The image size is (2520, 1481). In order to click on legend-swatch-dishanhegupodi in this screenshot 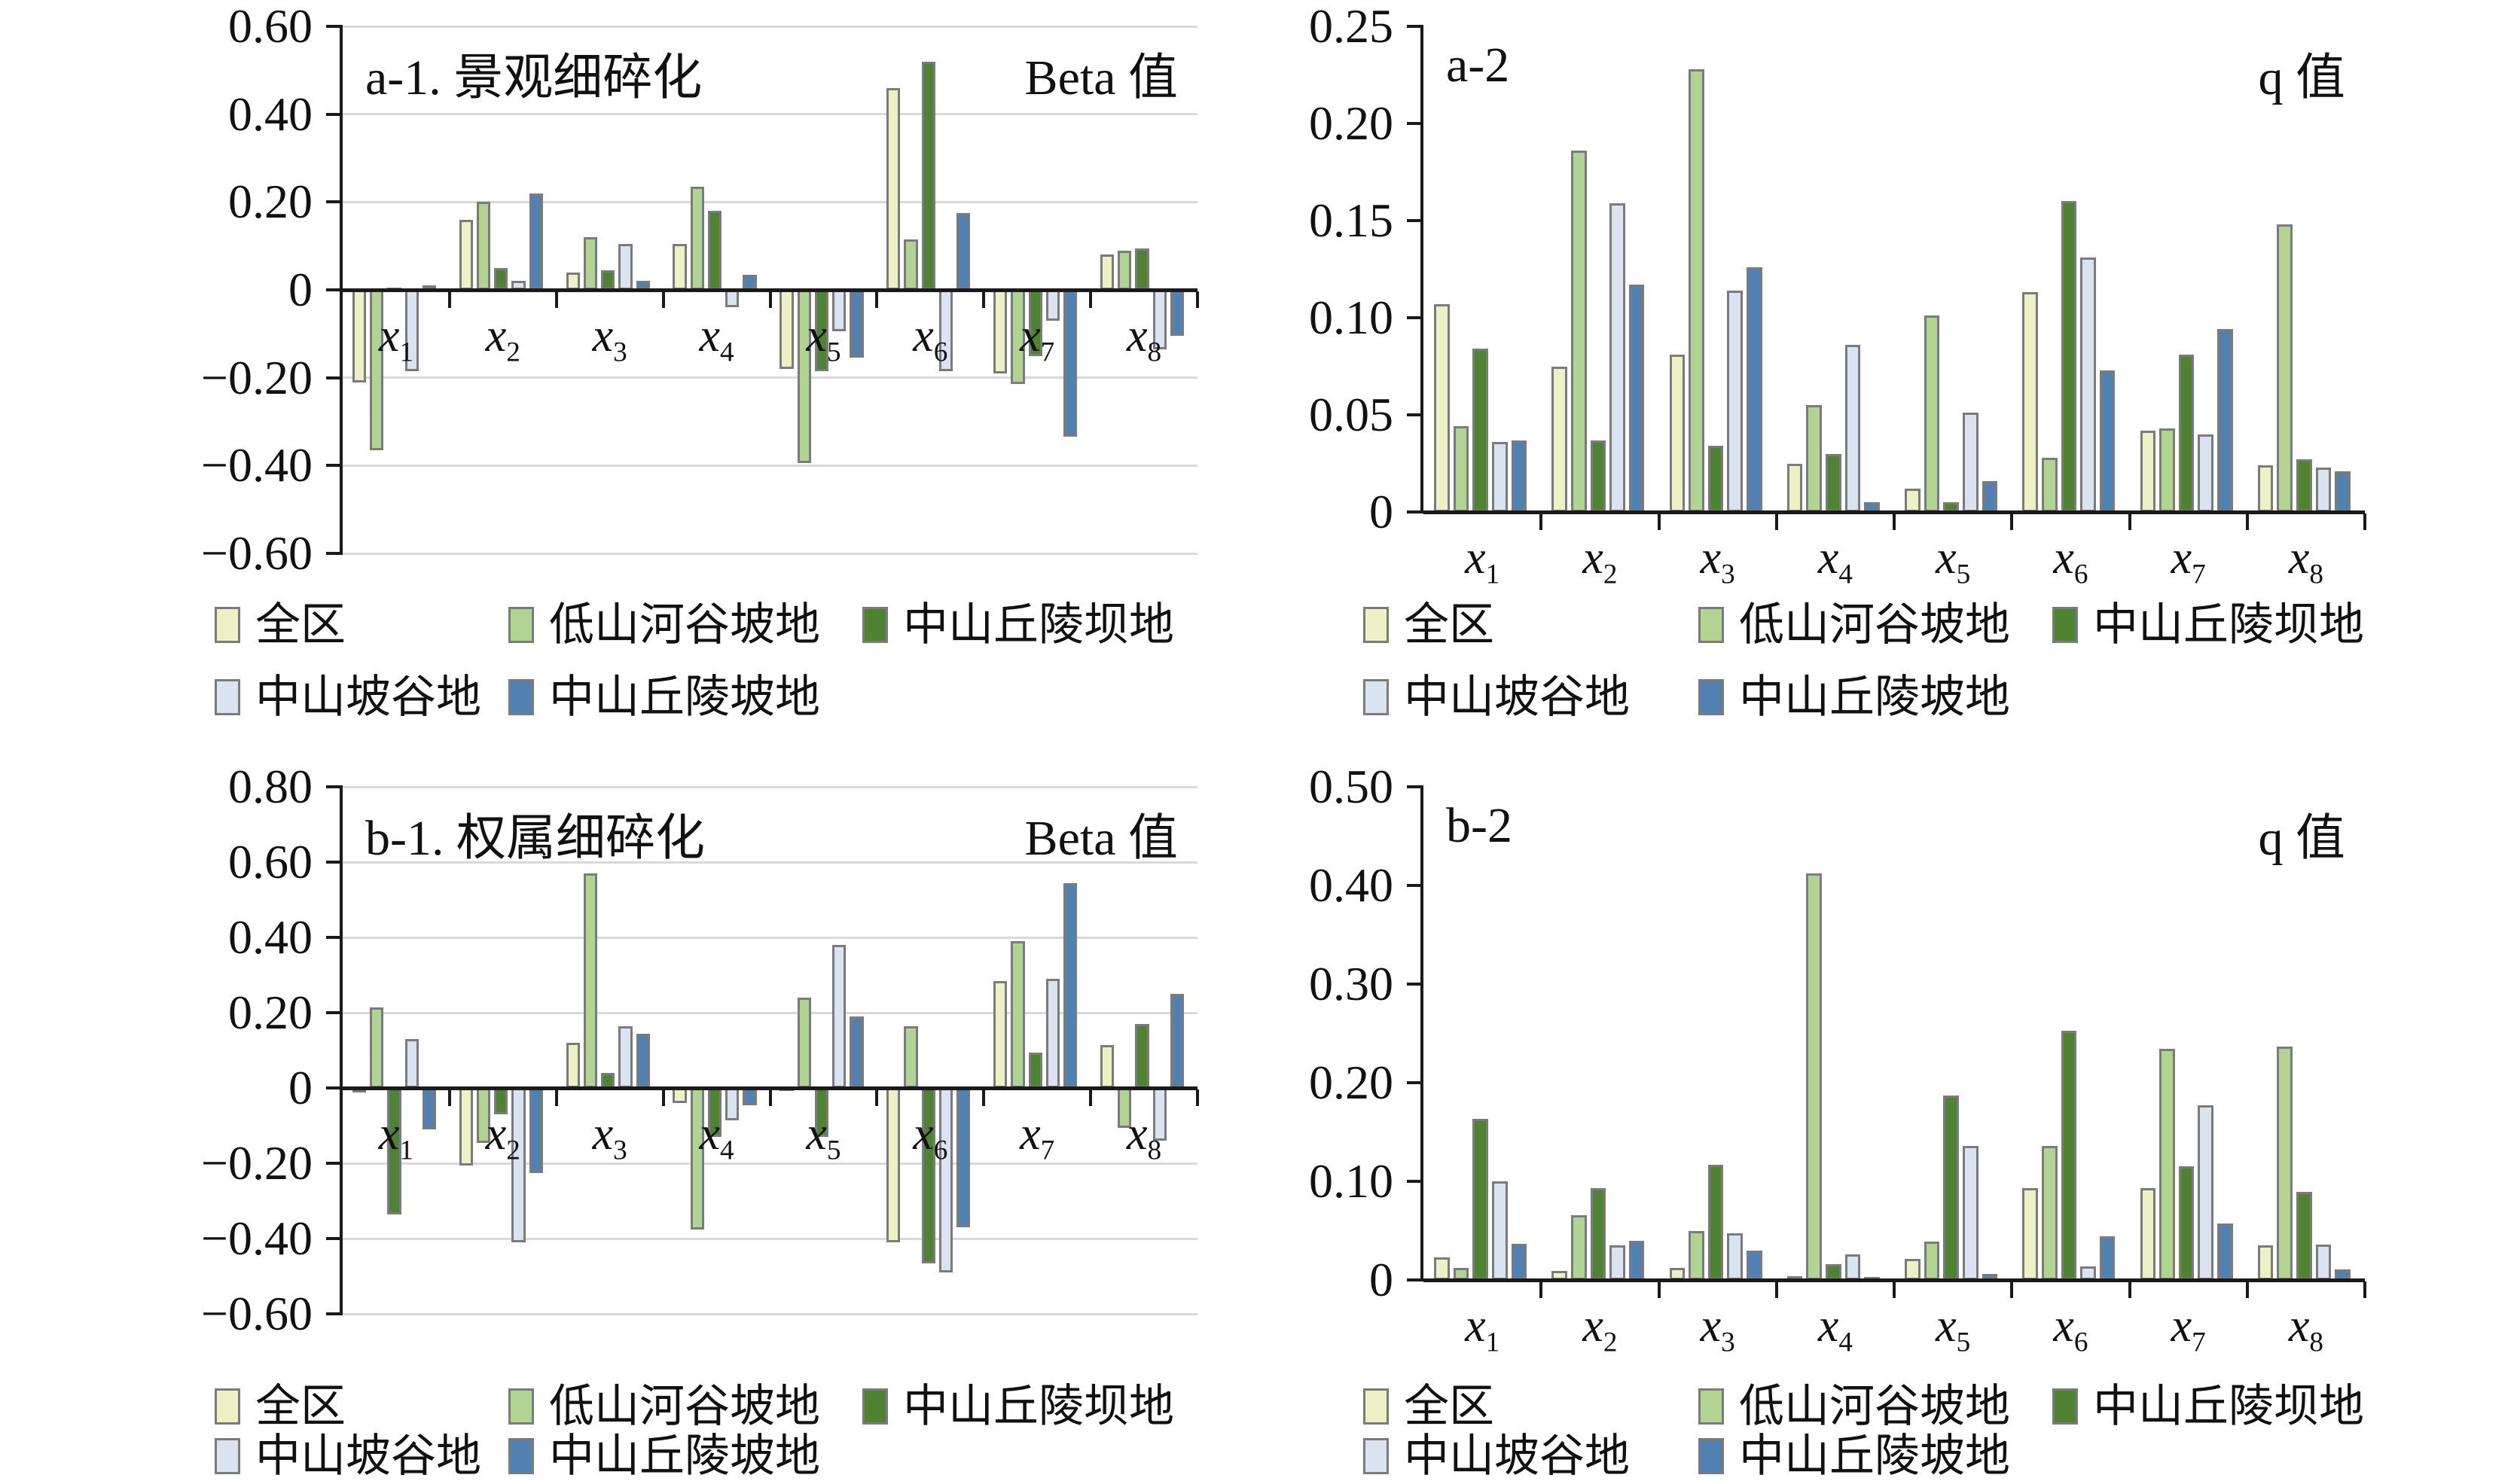, I will do `click(521, 1407)`.